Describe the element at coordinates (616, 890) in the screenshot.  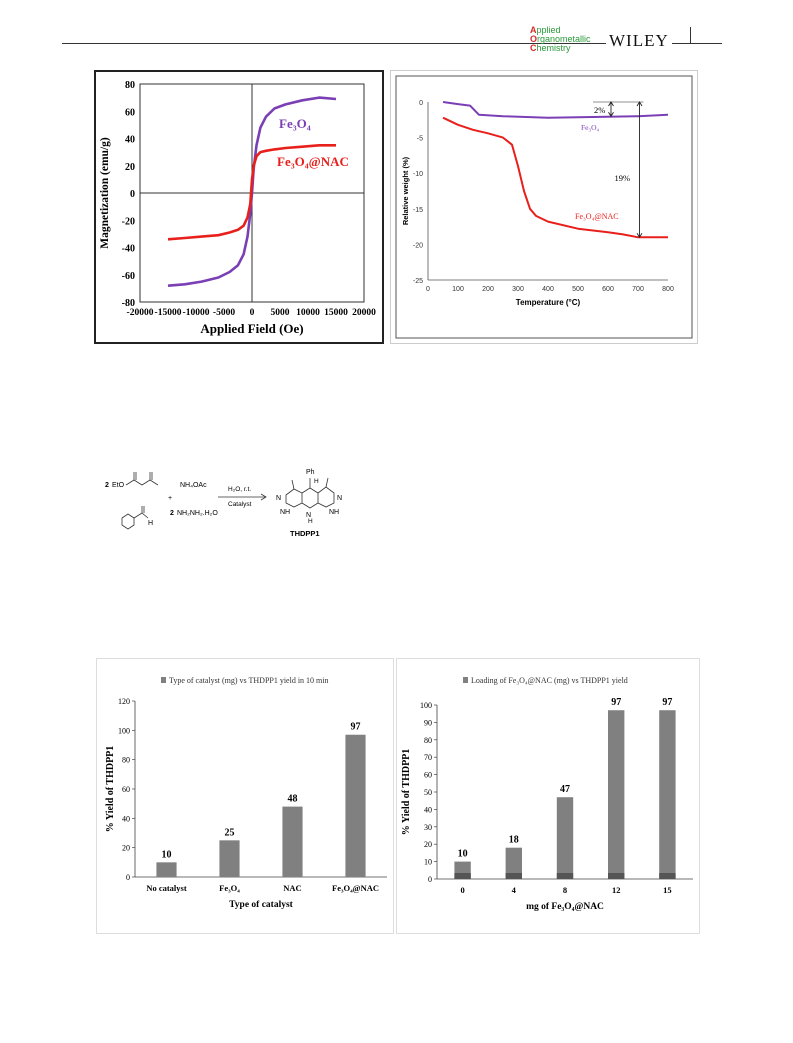
I see `x-tick-label: 12` at that location.